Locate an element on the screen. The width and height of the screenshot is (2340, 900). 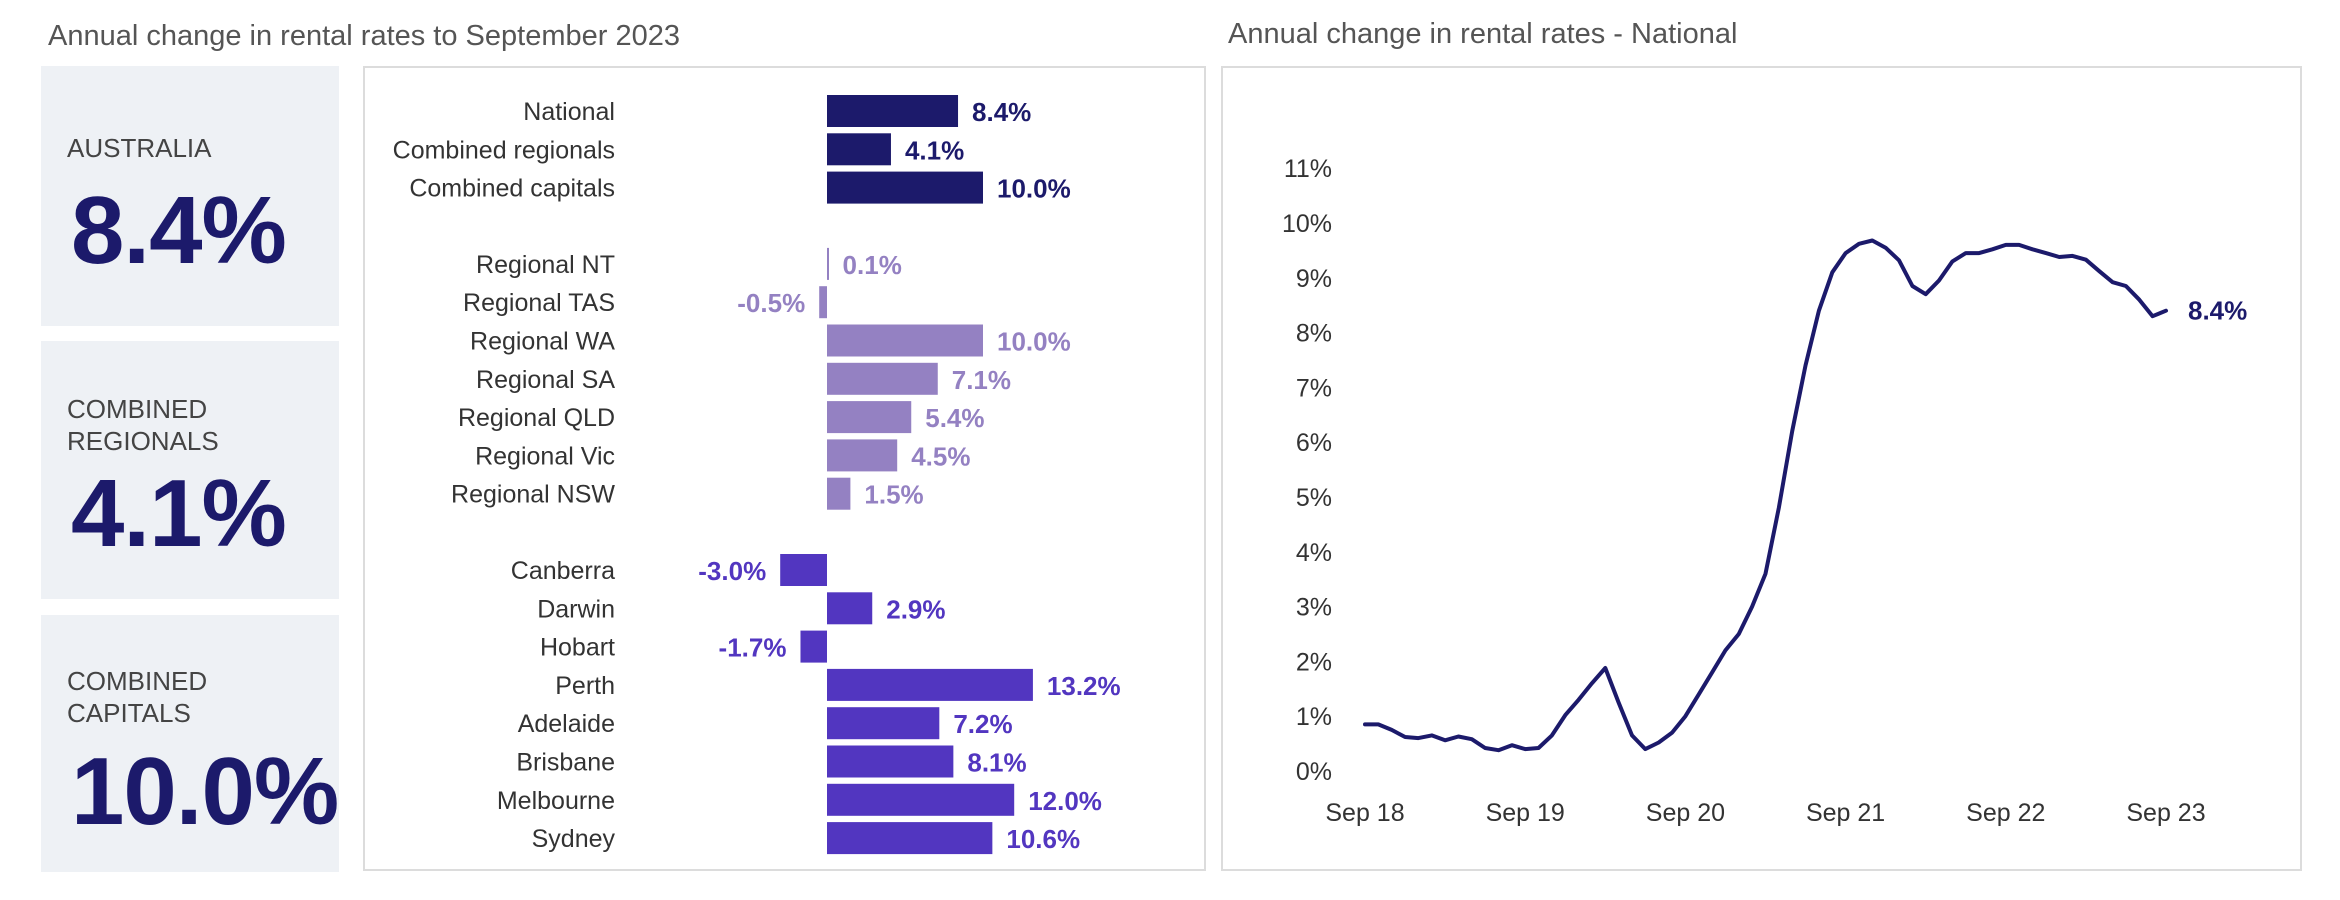
bar-value-label: 0.1% is located at coordinates (872, 265).